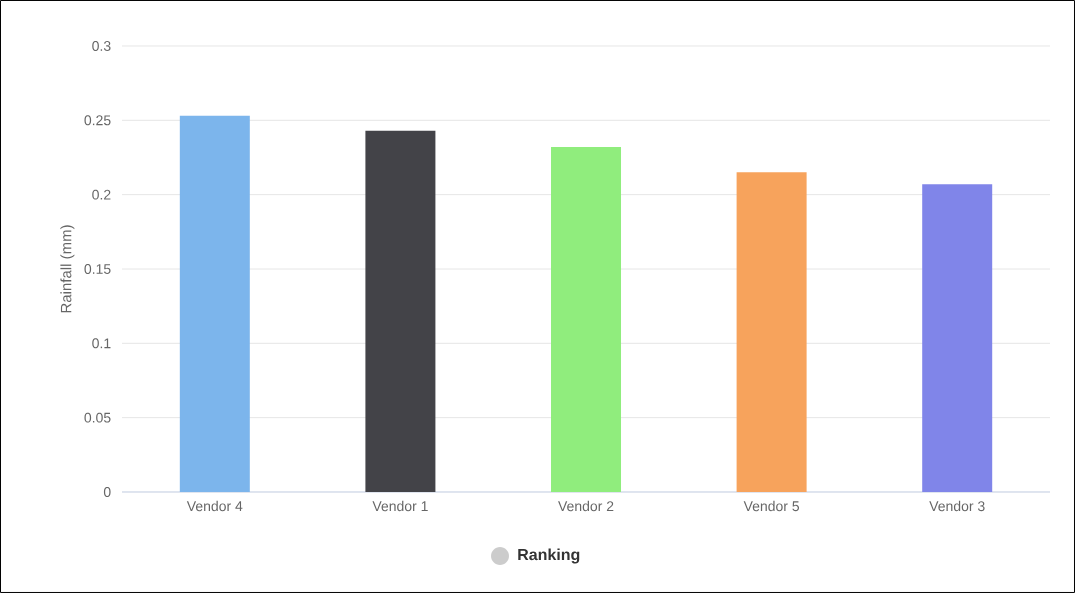 This screenshot has height=593, width=1075. Describe the element at coordinates (101, 343) in the screenshot. I see `y-tick-label: 0.1` at that location.